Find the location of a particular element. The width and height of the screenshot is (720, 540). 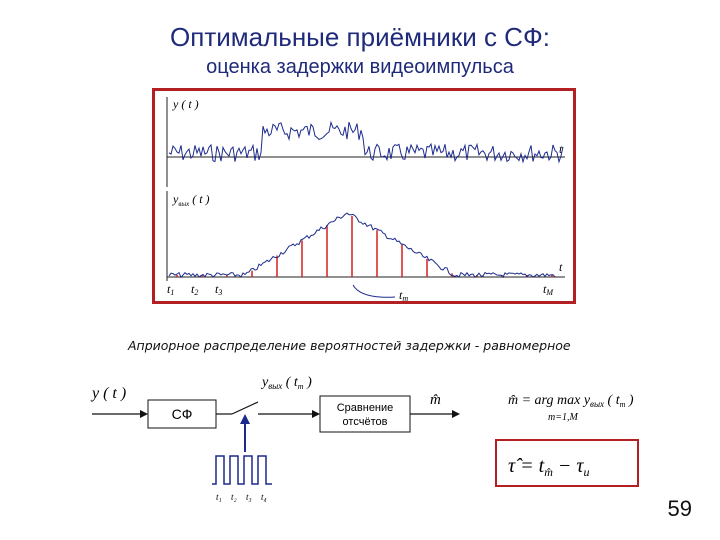

bottom-axis-label: t is located at coordinates (561, 267).